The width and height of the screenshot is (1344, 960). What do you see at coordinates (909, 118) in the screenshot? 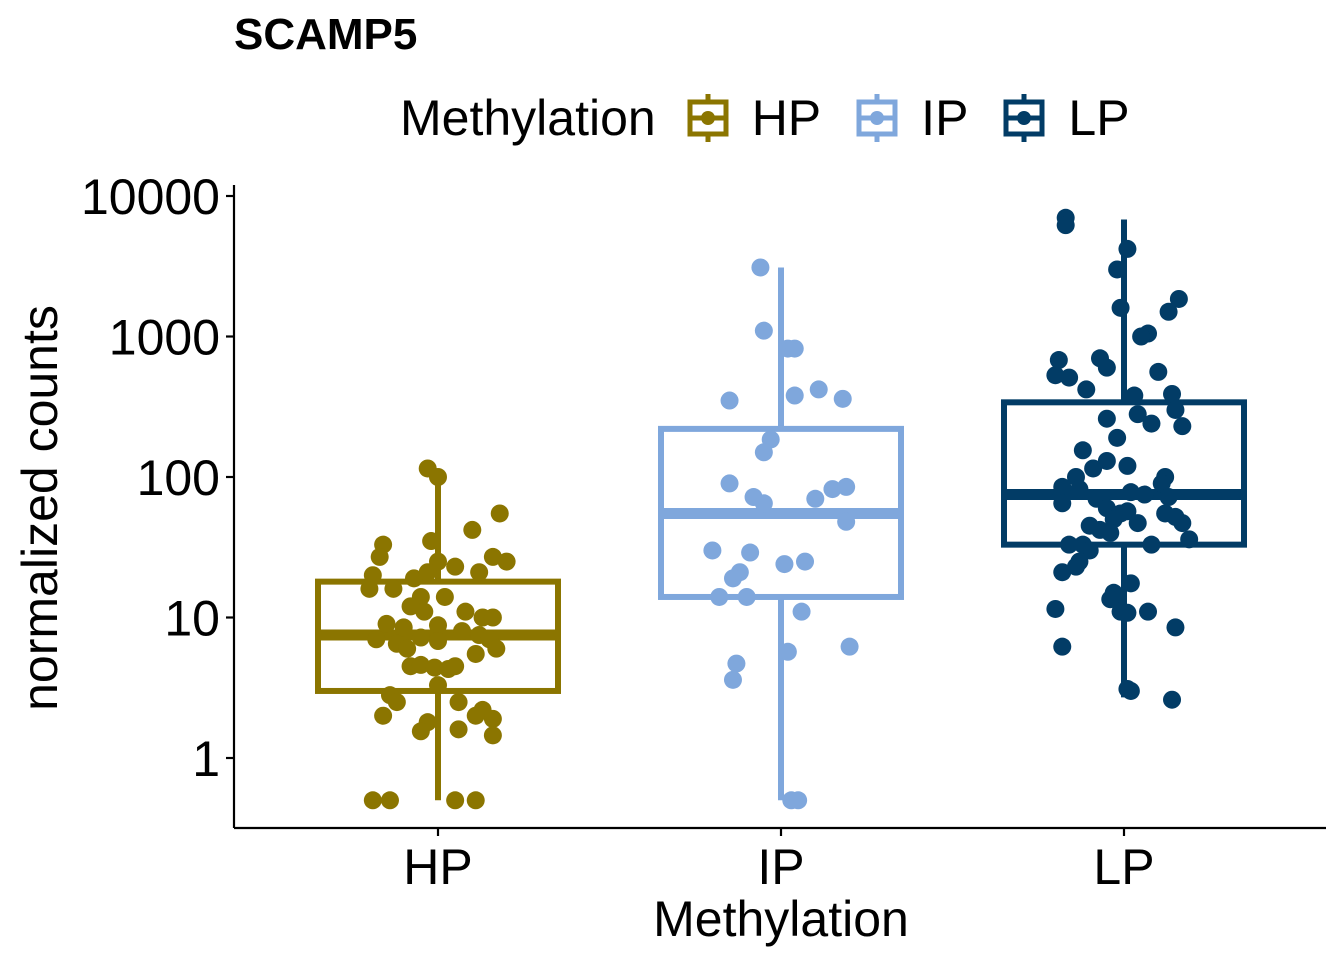
I see `legend-item-ip: IP` at bounding box center [909, 118].